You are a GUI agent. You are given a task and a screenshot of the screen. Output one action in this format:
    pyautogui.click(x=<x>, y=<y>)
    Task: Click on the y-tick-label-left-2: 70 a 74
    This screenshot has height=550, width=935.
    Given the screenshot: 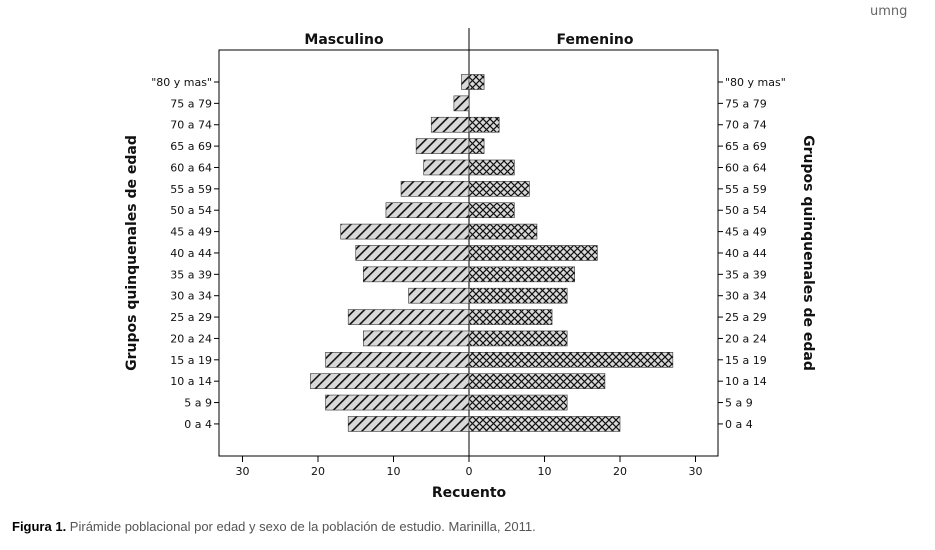 What is the action you would take?
    pyautogui.click(x=191, y=125)
    